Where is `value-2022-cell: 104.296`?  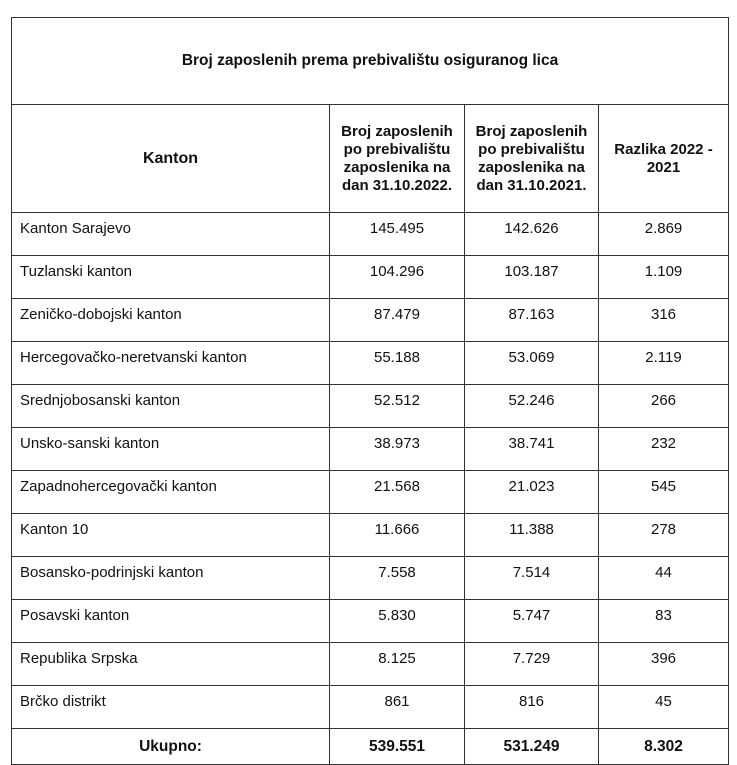 value-2022-cell: 104.296 is located at coordinates (397, 277).